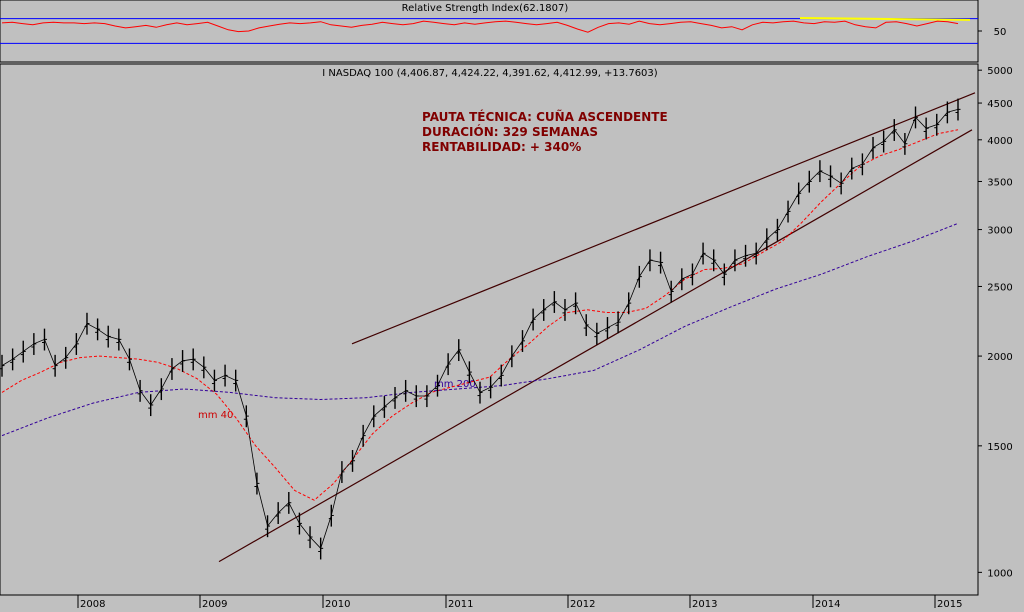 The width and height of the screenshot is (1024, 612). What do you see at coordinates (999, 231) in the screenshot?
I see `price-tick-label: 3000` at bounding box center [999, 231].